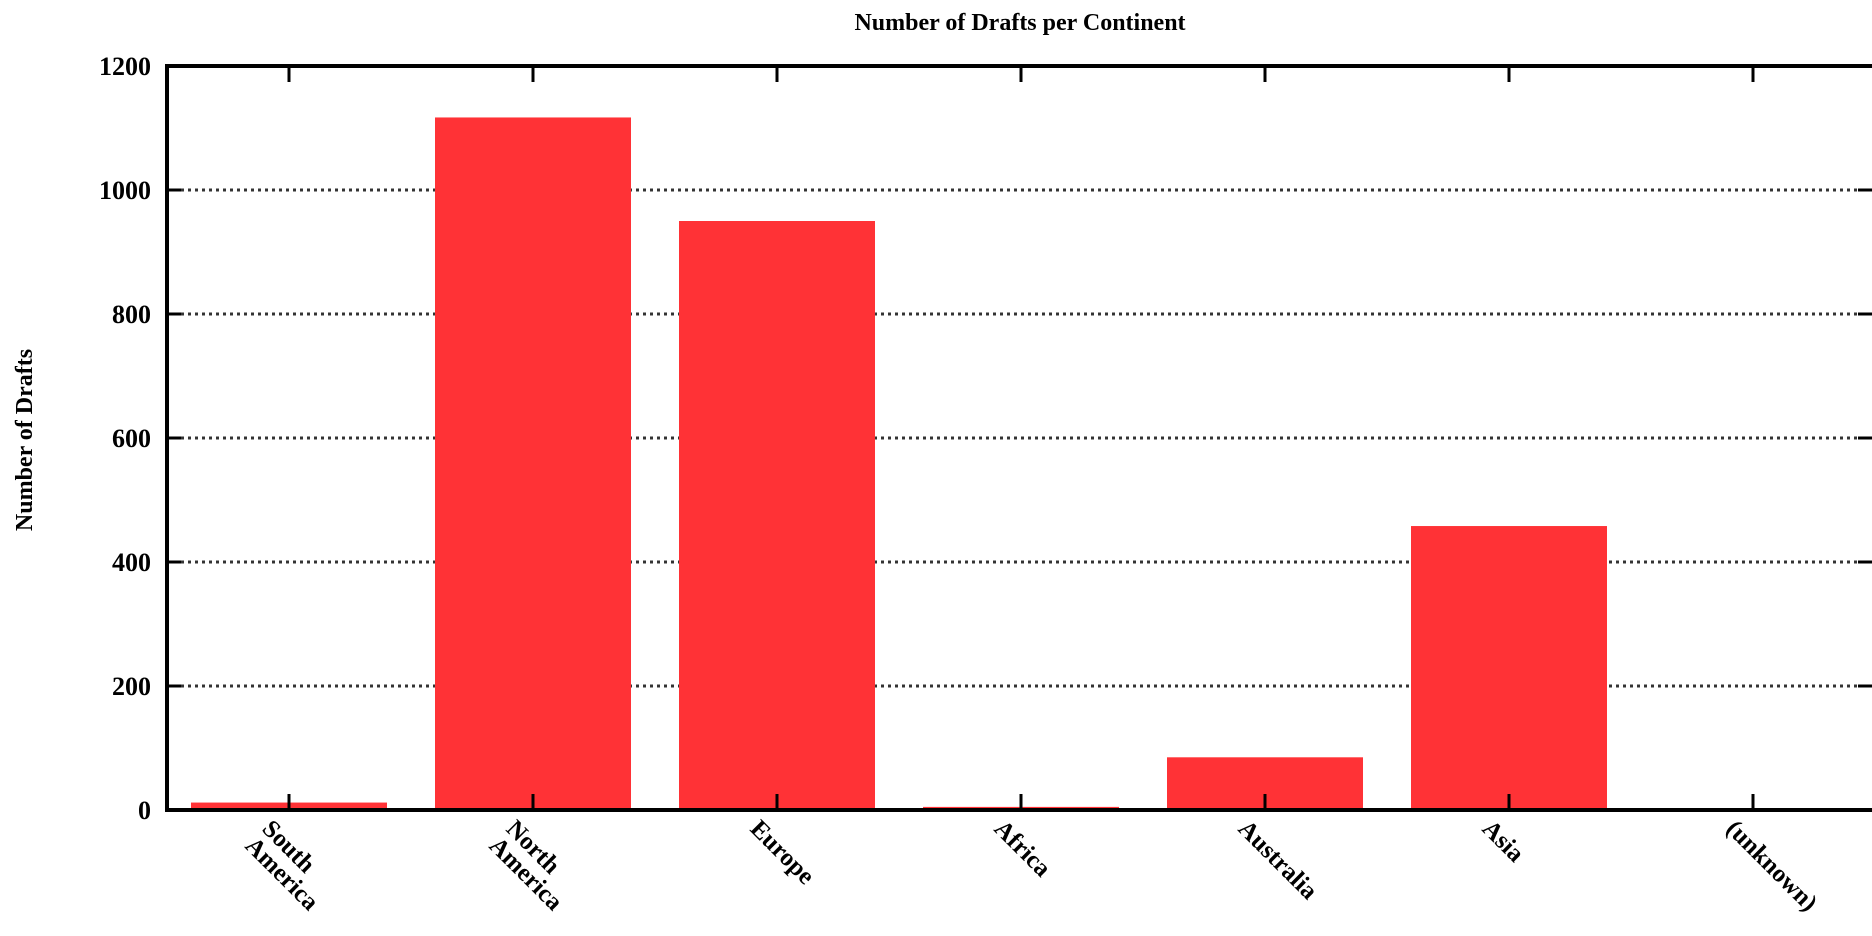 This screenshot has width=1872, height=936. Describe the element at coordinates (131, 314) in the screenshot. I see `y-tick-label: 800` at that location.